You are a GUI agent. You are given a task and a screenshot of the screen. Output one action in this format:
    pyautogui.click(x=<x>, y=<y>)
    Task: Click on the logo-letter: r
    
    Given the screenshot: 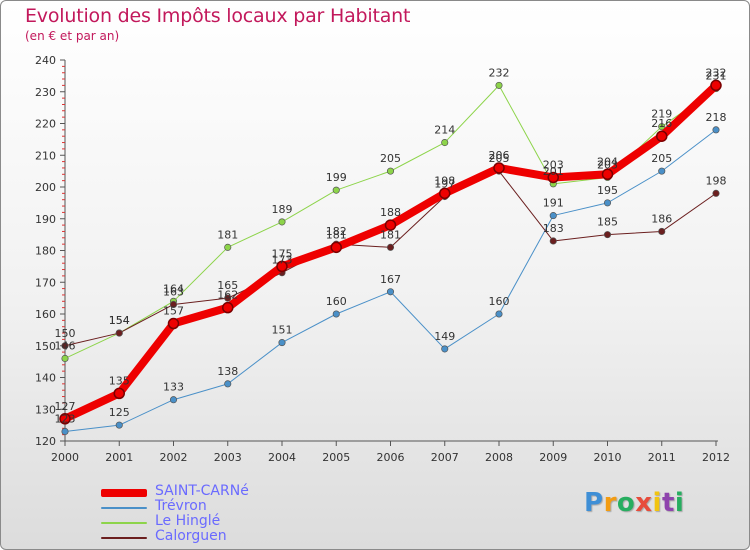 What is the action you would take?
    pyautogui.click(x=610, y=503)
    